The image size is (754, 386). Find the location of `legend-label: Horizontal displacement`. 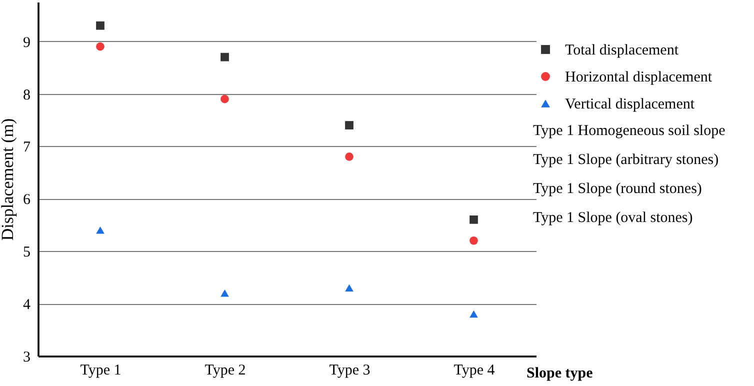

legend-label: Horizontal displacement is located at coordinates (639, 78).